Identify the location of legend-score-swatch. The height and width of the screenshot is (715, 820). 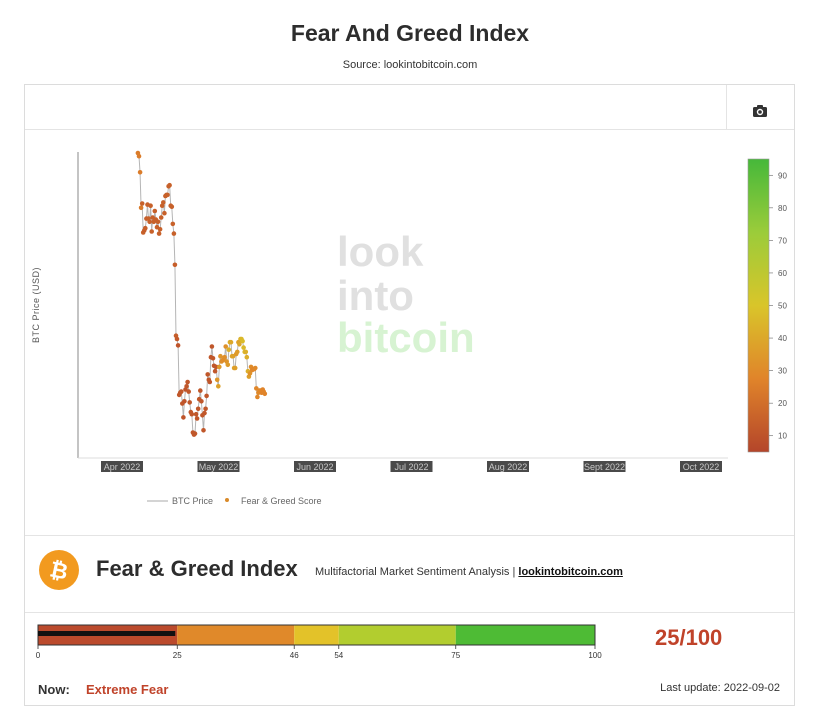
(227, 500).